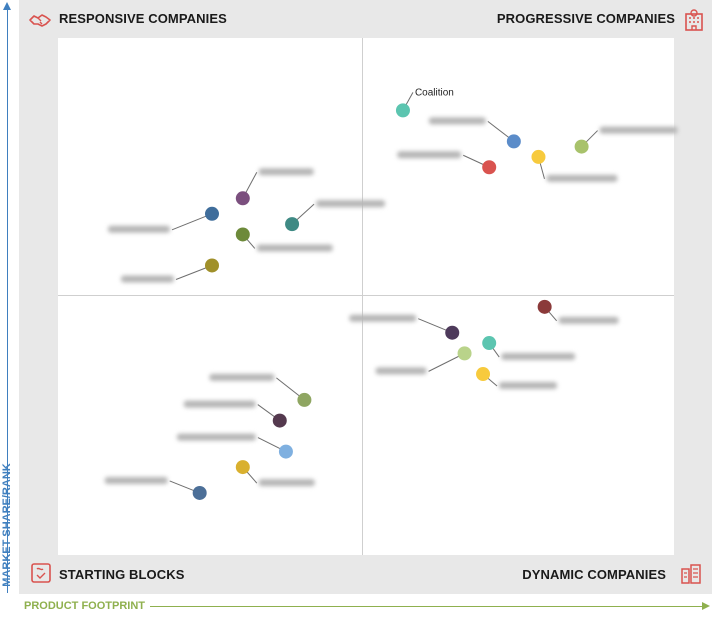 The width and height of the screenshot is (712, 620). I want to click on x-axis-line, so click(426, 606).